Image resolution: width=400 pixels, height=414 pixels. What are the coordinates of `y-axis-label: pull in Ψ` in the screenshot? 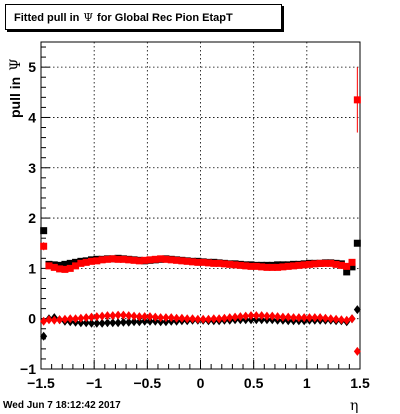 It's located at (15, 89).